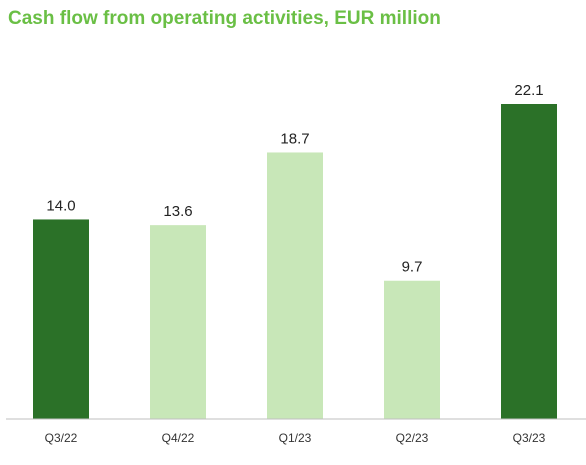  What do you see at coordinates (294, 138) in the screenshot?
I see `value-label-q1-23: 18.7` at bounding box center [294, 138].